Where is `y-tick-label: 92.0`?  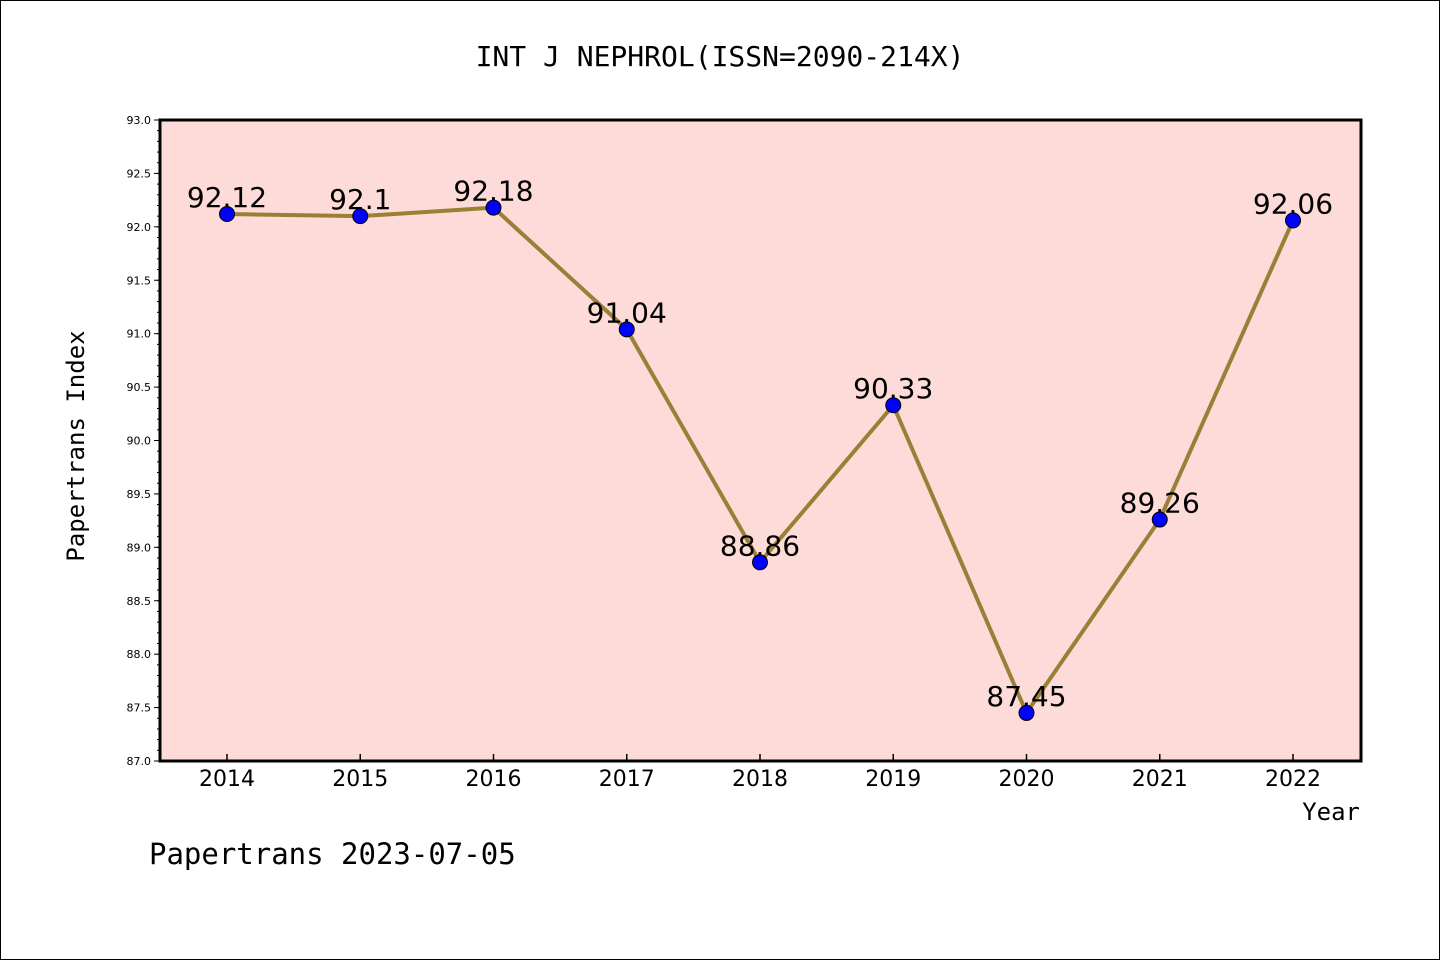
y-tick-label: 92.0 is located at coordinates (139, 227).